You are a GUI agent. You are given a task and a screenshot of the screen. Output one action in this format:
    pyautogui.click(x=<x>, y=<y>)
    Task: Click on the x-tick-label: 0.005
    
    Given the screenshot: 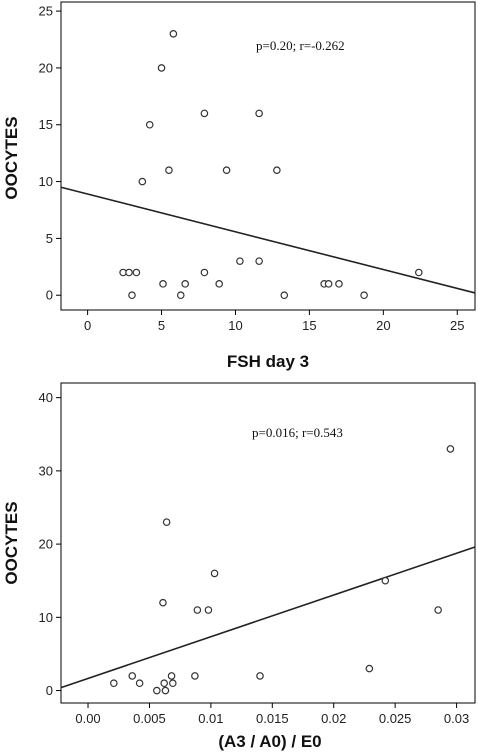 What is the action you would take?
    pyautogui.click(x=149, y=718)
    